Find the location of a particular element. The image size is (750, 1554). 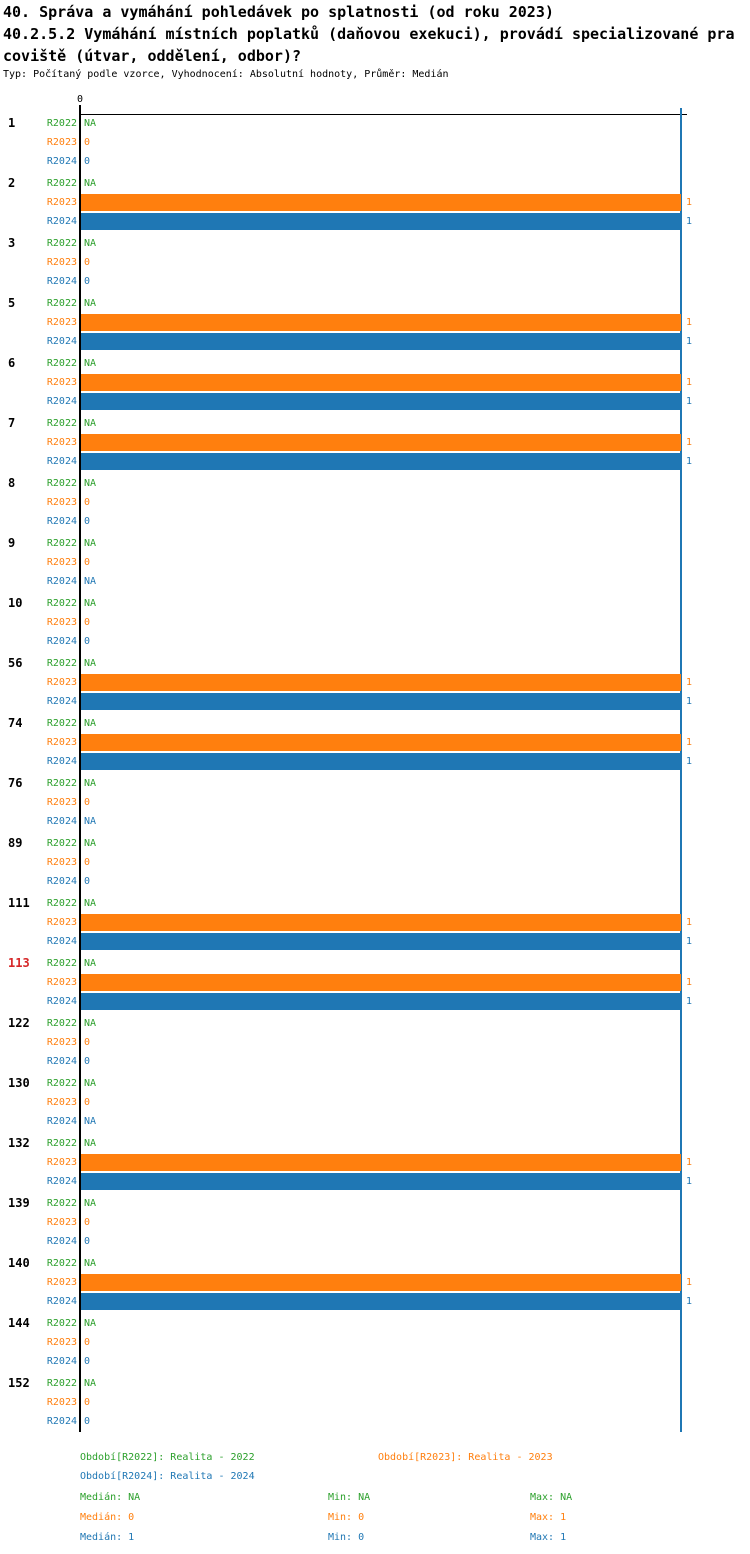

group-152-row-r2022: R2022 NA is located at coordinates (375, 1383).